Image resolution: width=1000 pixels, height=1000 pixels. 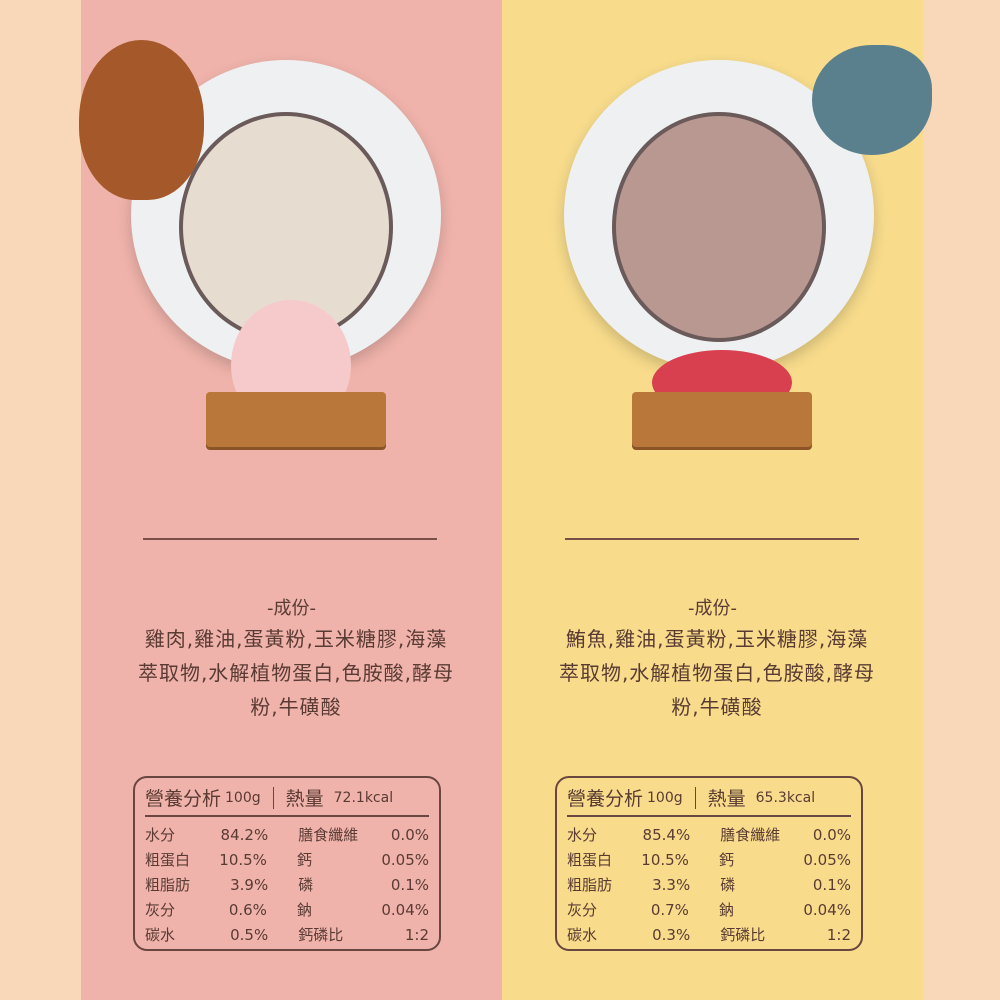 What do you see at coordinates (666, 835) in the screenshot?
I see `nutrition-cell: 85.4%` at bounding box center [666, 835].